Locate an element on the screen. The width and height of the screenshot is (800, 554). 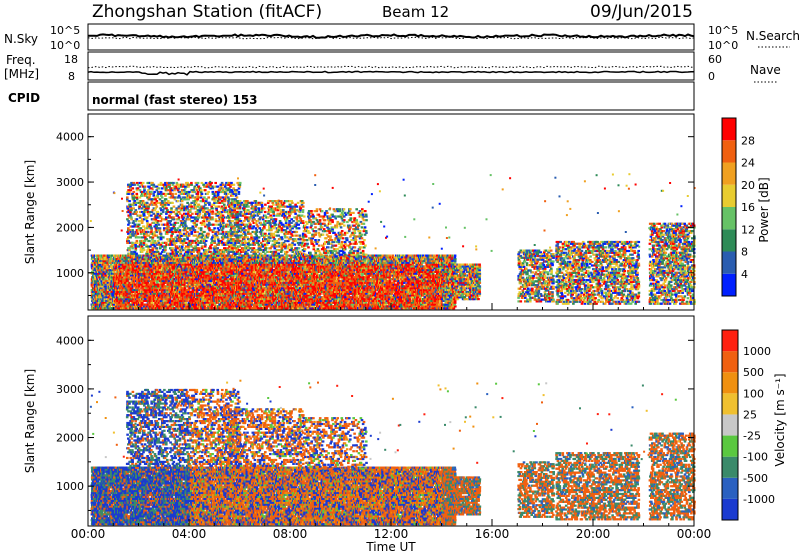
freq-label-line2: [MHz] is located at coordinates (21, 74).